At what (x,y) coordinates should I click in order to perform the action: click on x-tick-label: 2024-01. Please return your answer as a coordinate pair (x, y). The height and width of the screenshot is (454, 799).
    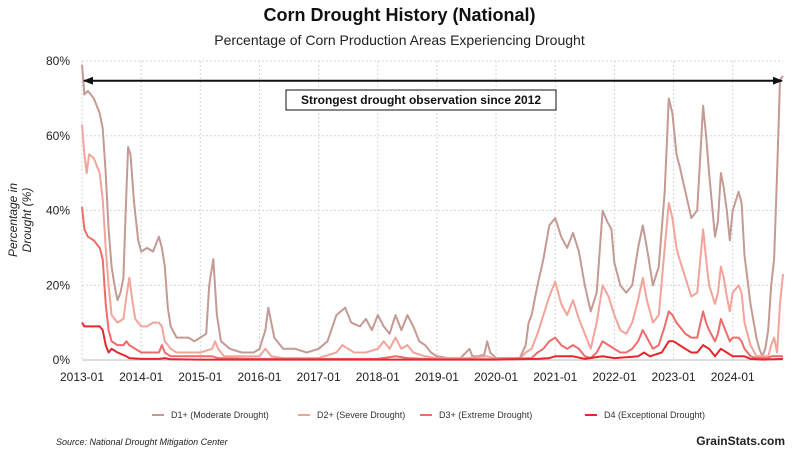
    Looking at the image, I should click on (733, 377).